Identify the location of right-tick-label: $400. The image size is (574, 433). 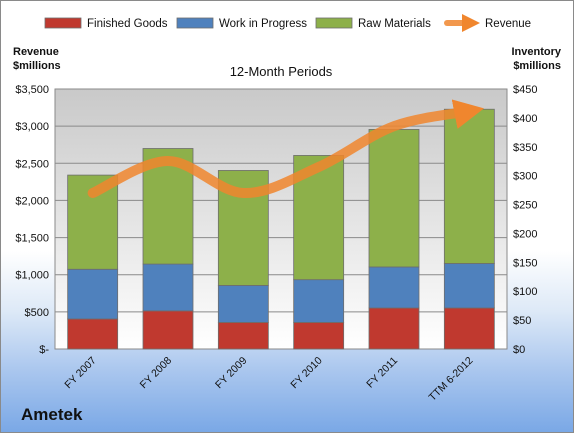
(525, 119).